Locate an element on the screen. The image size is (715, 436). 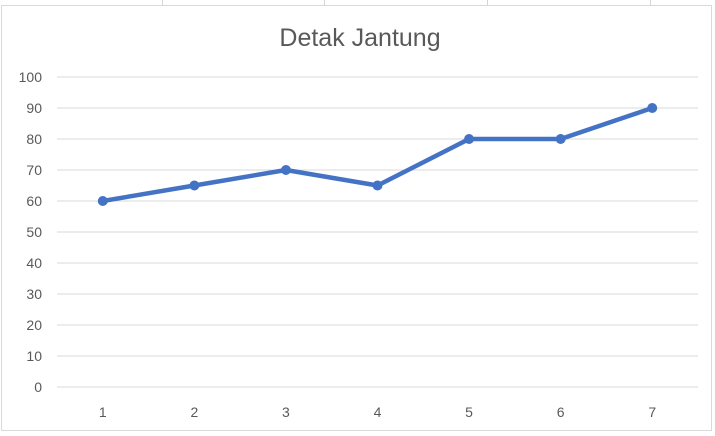
x-tick-label: 3 is located at coordinates (286, 412).